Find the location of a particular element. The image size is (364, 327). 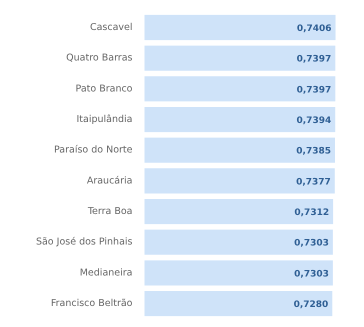

data-label: 0,7394 is located at coordinates (314, 121).